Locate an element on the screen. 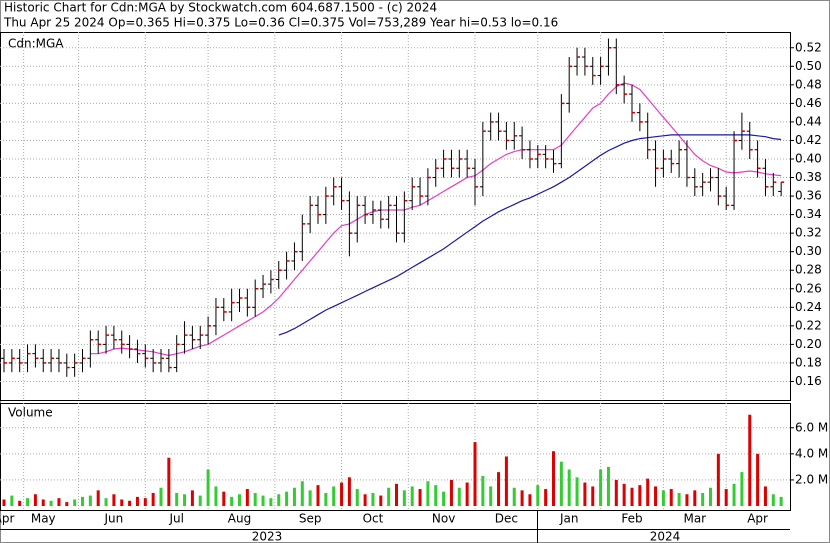  y-tick-label: 0.24 is located at coordinates (808, 307).